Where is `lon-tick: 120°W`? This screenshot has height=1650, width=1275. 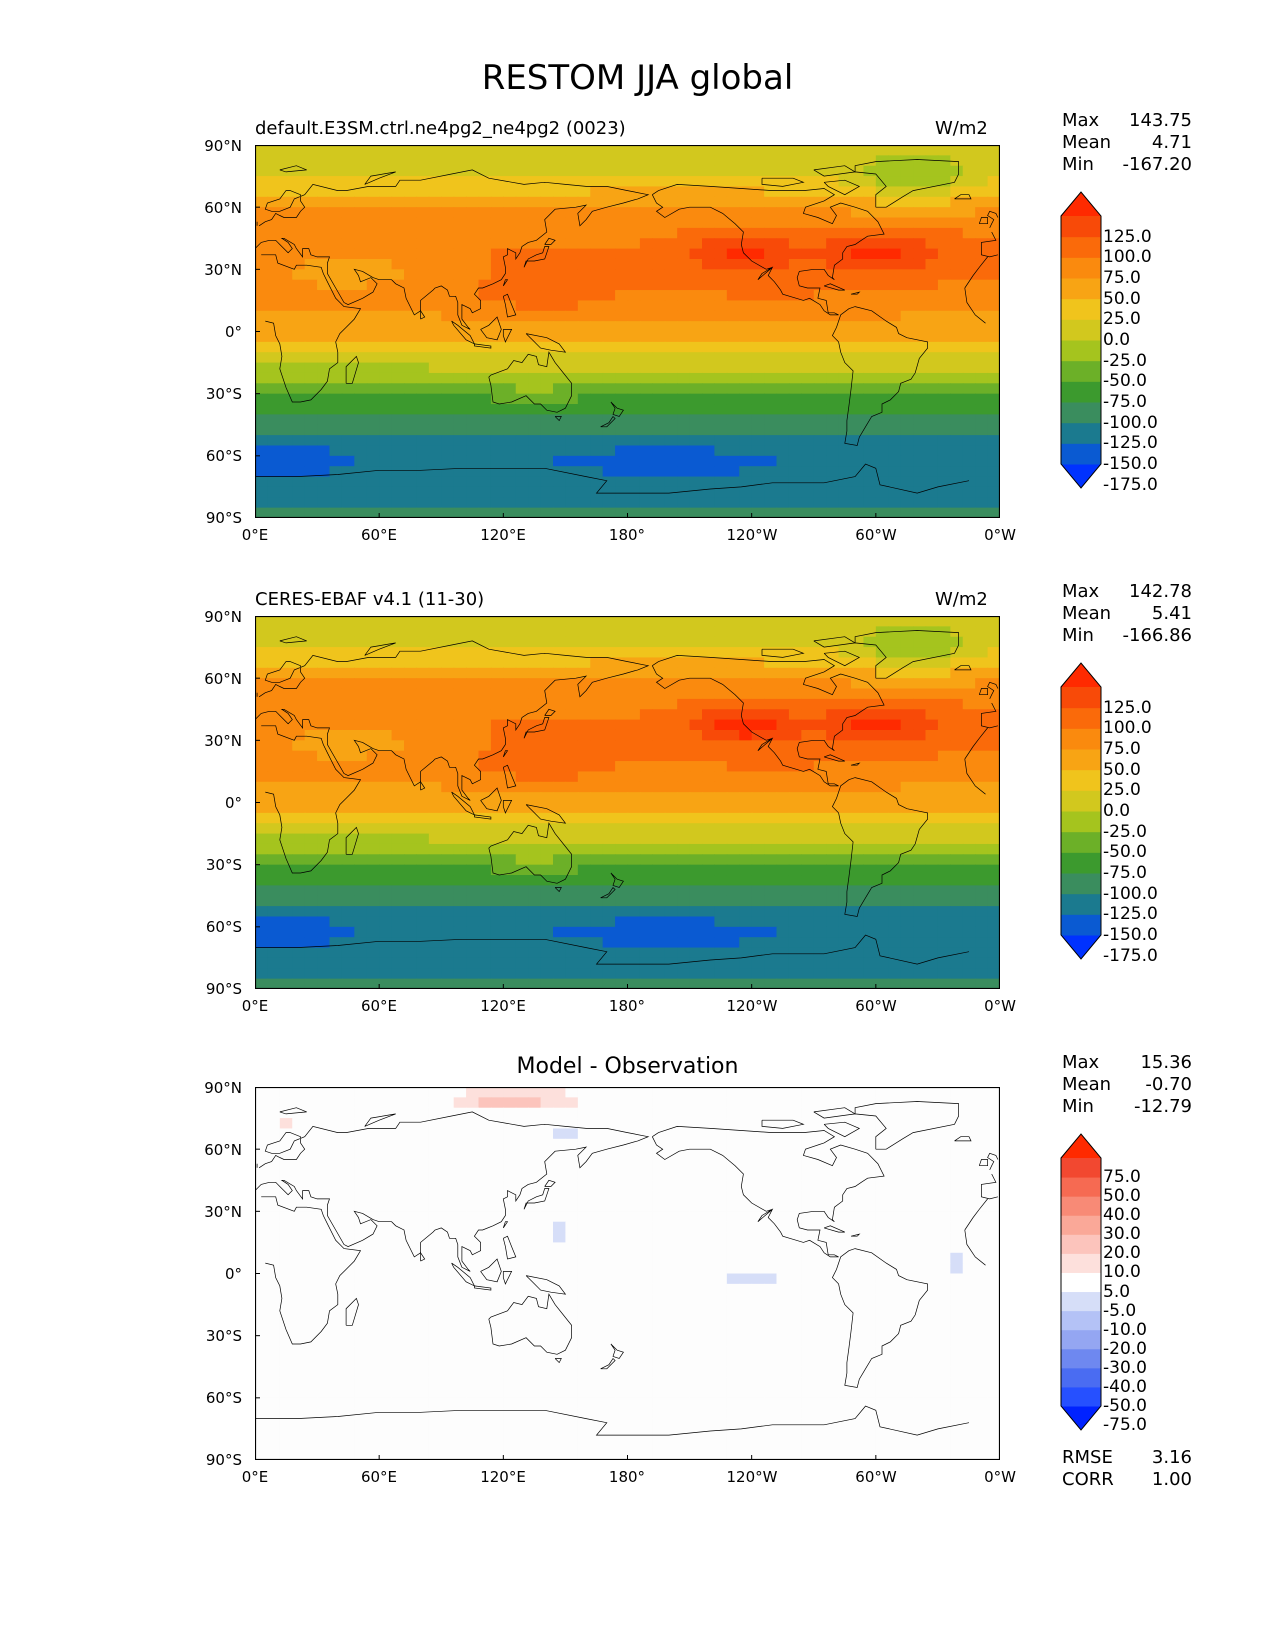 lon-tick: 120°W is located at coordinates (752, 1006).